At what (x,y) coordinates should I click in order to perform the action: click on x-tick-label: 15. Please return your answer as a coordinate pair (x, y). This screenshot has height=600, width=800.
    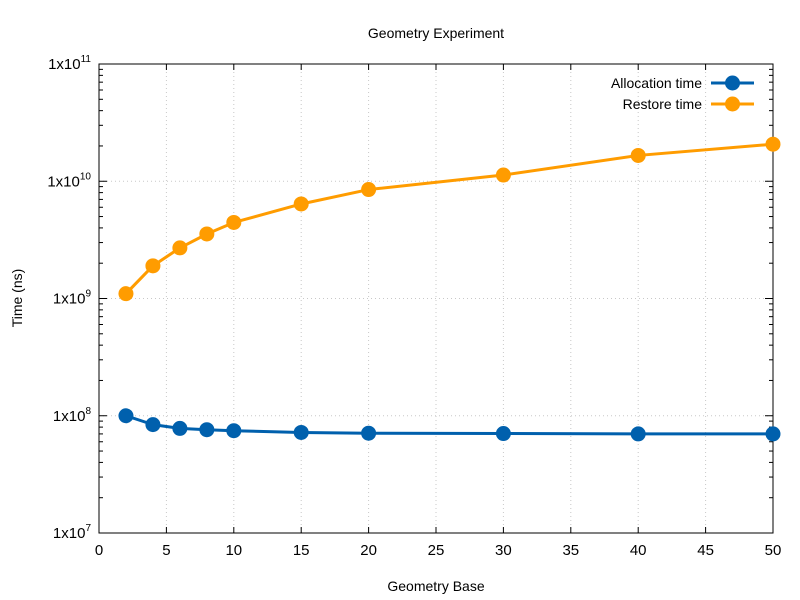
    Looking at the image, I should click on (301, 550).